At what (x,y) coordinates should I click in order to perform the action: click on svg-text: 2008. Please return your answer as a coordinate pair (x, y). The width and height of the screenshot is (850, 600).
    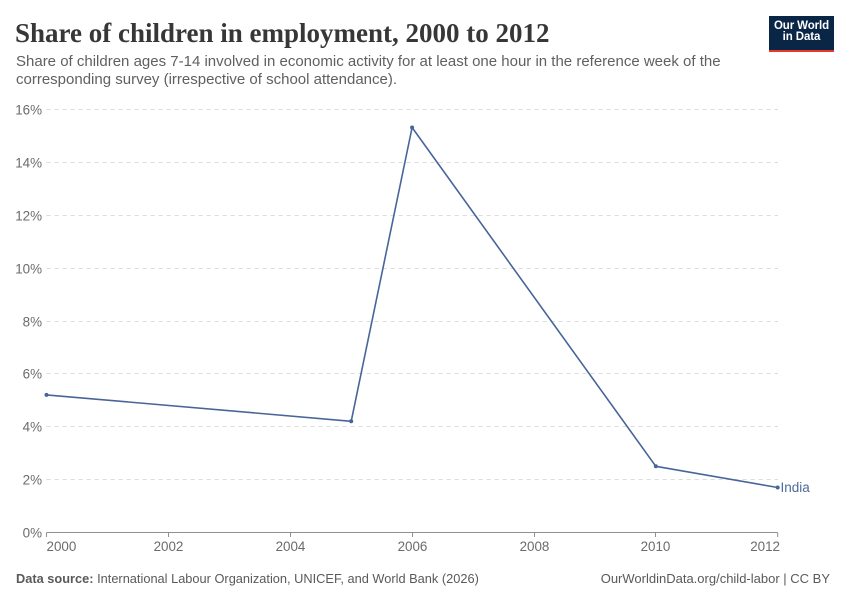
    Looking at the image, I should click on (535, 546).